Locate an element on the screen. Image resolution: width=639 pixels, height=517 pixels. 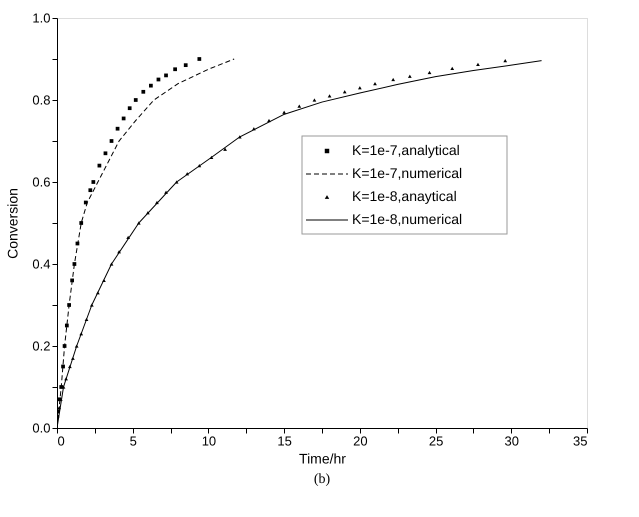
x-tick-label: 20 is located at coordinates (360, 441).